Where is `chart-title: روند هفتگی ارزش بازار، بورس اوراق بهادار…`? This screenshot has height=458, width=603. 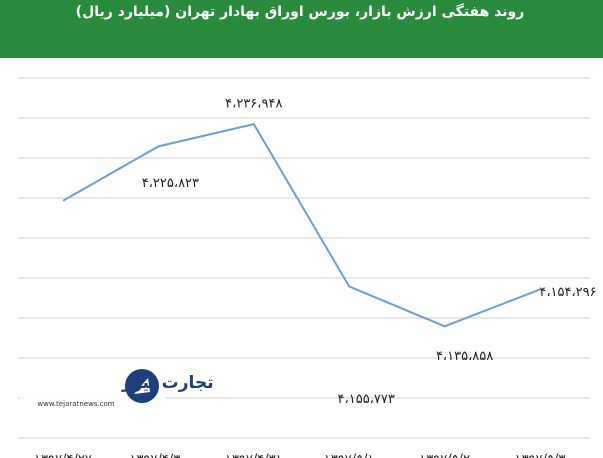 chart-title: روند هفتگی ارزش بازار، بورس اوراق بهادار… is located at coordinates (300, 11).